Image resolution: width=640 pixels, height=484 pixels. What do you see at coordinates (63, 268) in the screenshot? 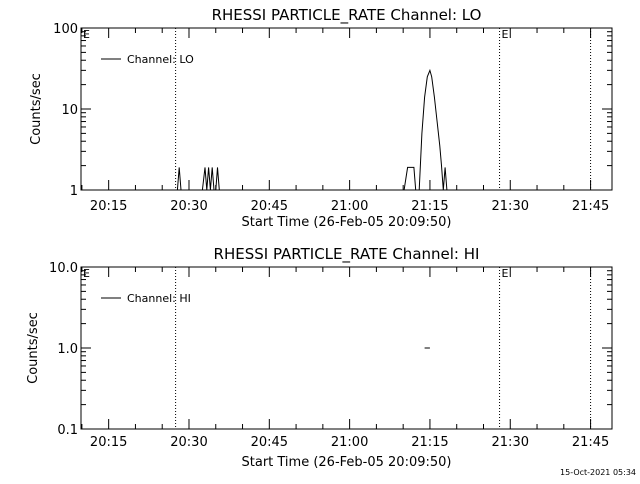
I see `y-tick-label: 10.0` at bounding box center [63, 268].